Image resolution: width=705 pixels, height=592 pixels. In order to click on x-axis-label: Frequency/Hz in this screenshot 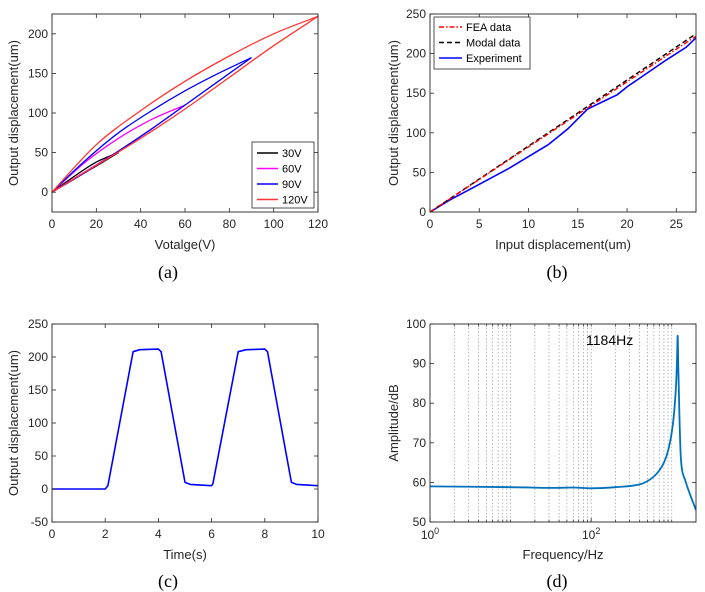, I will do `click(563, 554)`.